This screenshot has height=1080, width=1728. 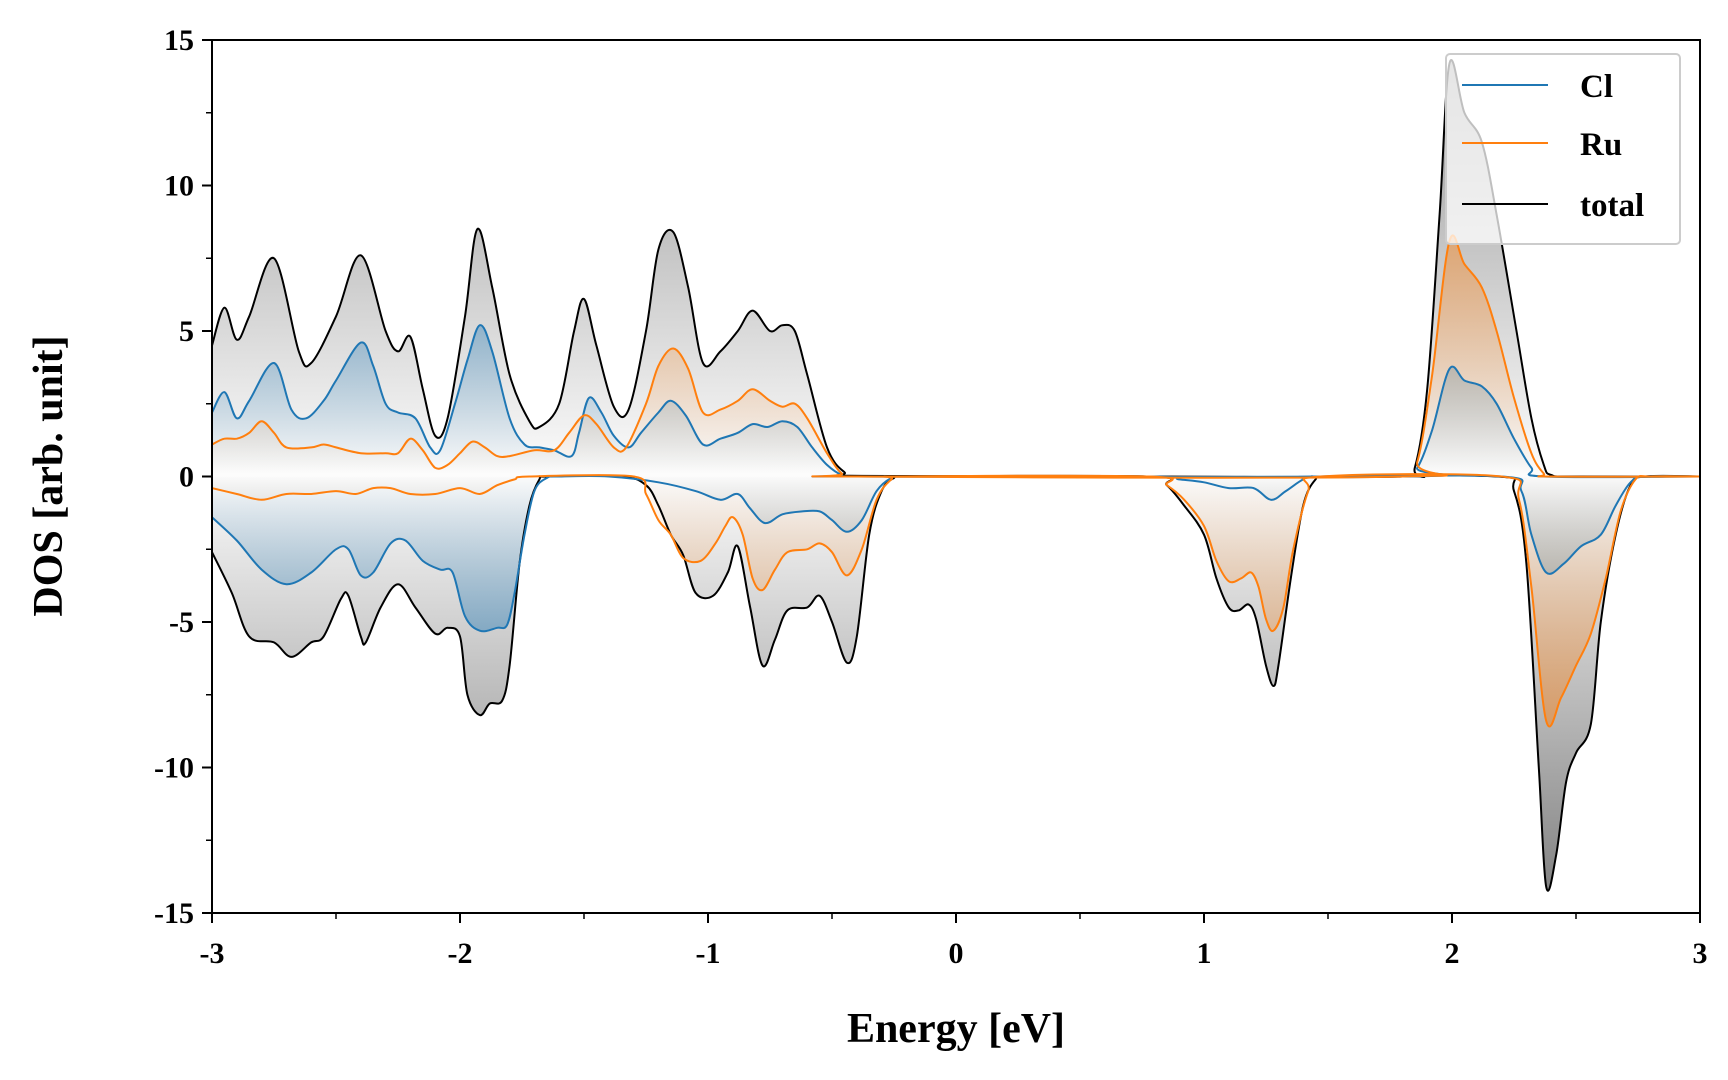 I want to click on legend-box, so click(x=1563, y=149).